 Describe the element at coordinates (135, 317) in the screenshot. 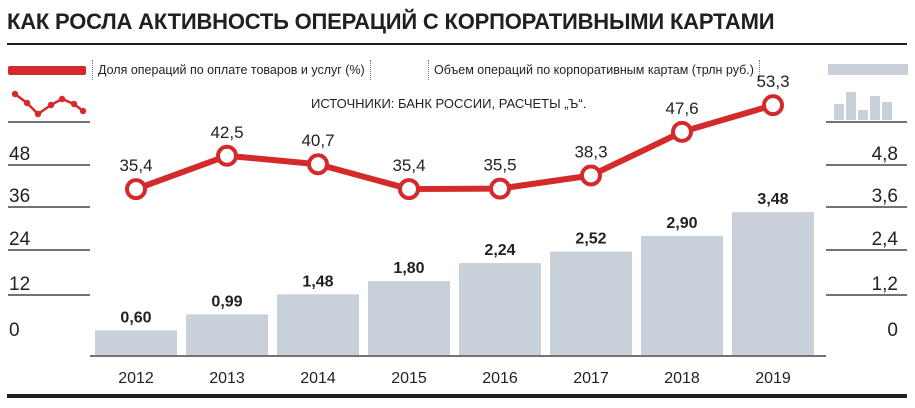

I see `bar-value-label: 0,60` at that location.